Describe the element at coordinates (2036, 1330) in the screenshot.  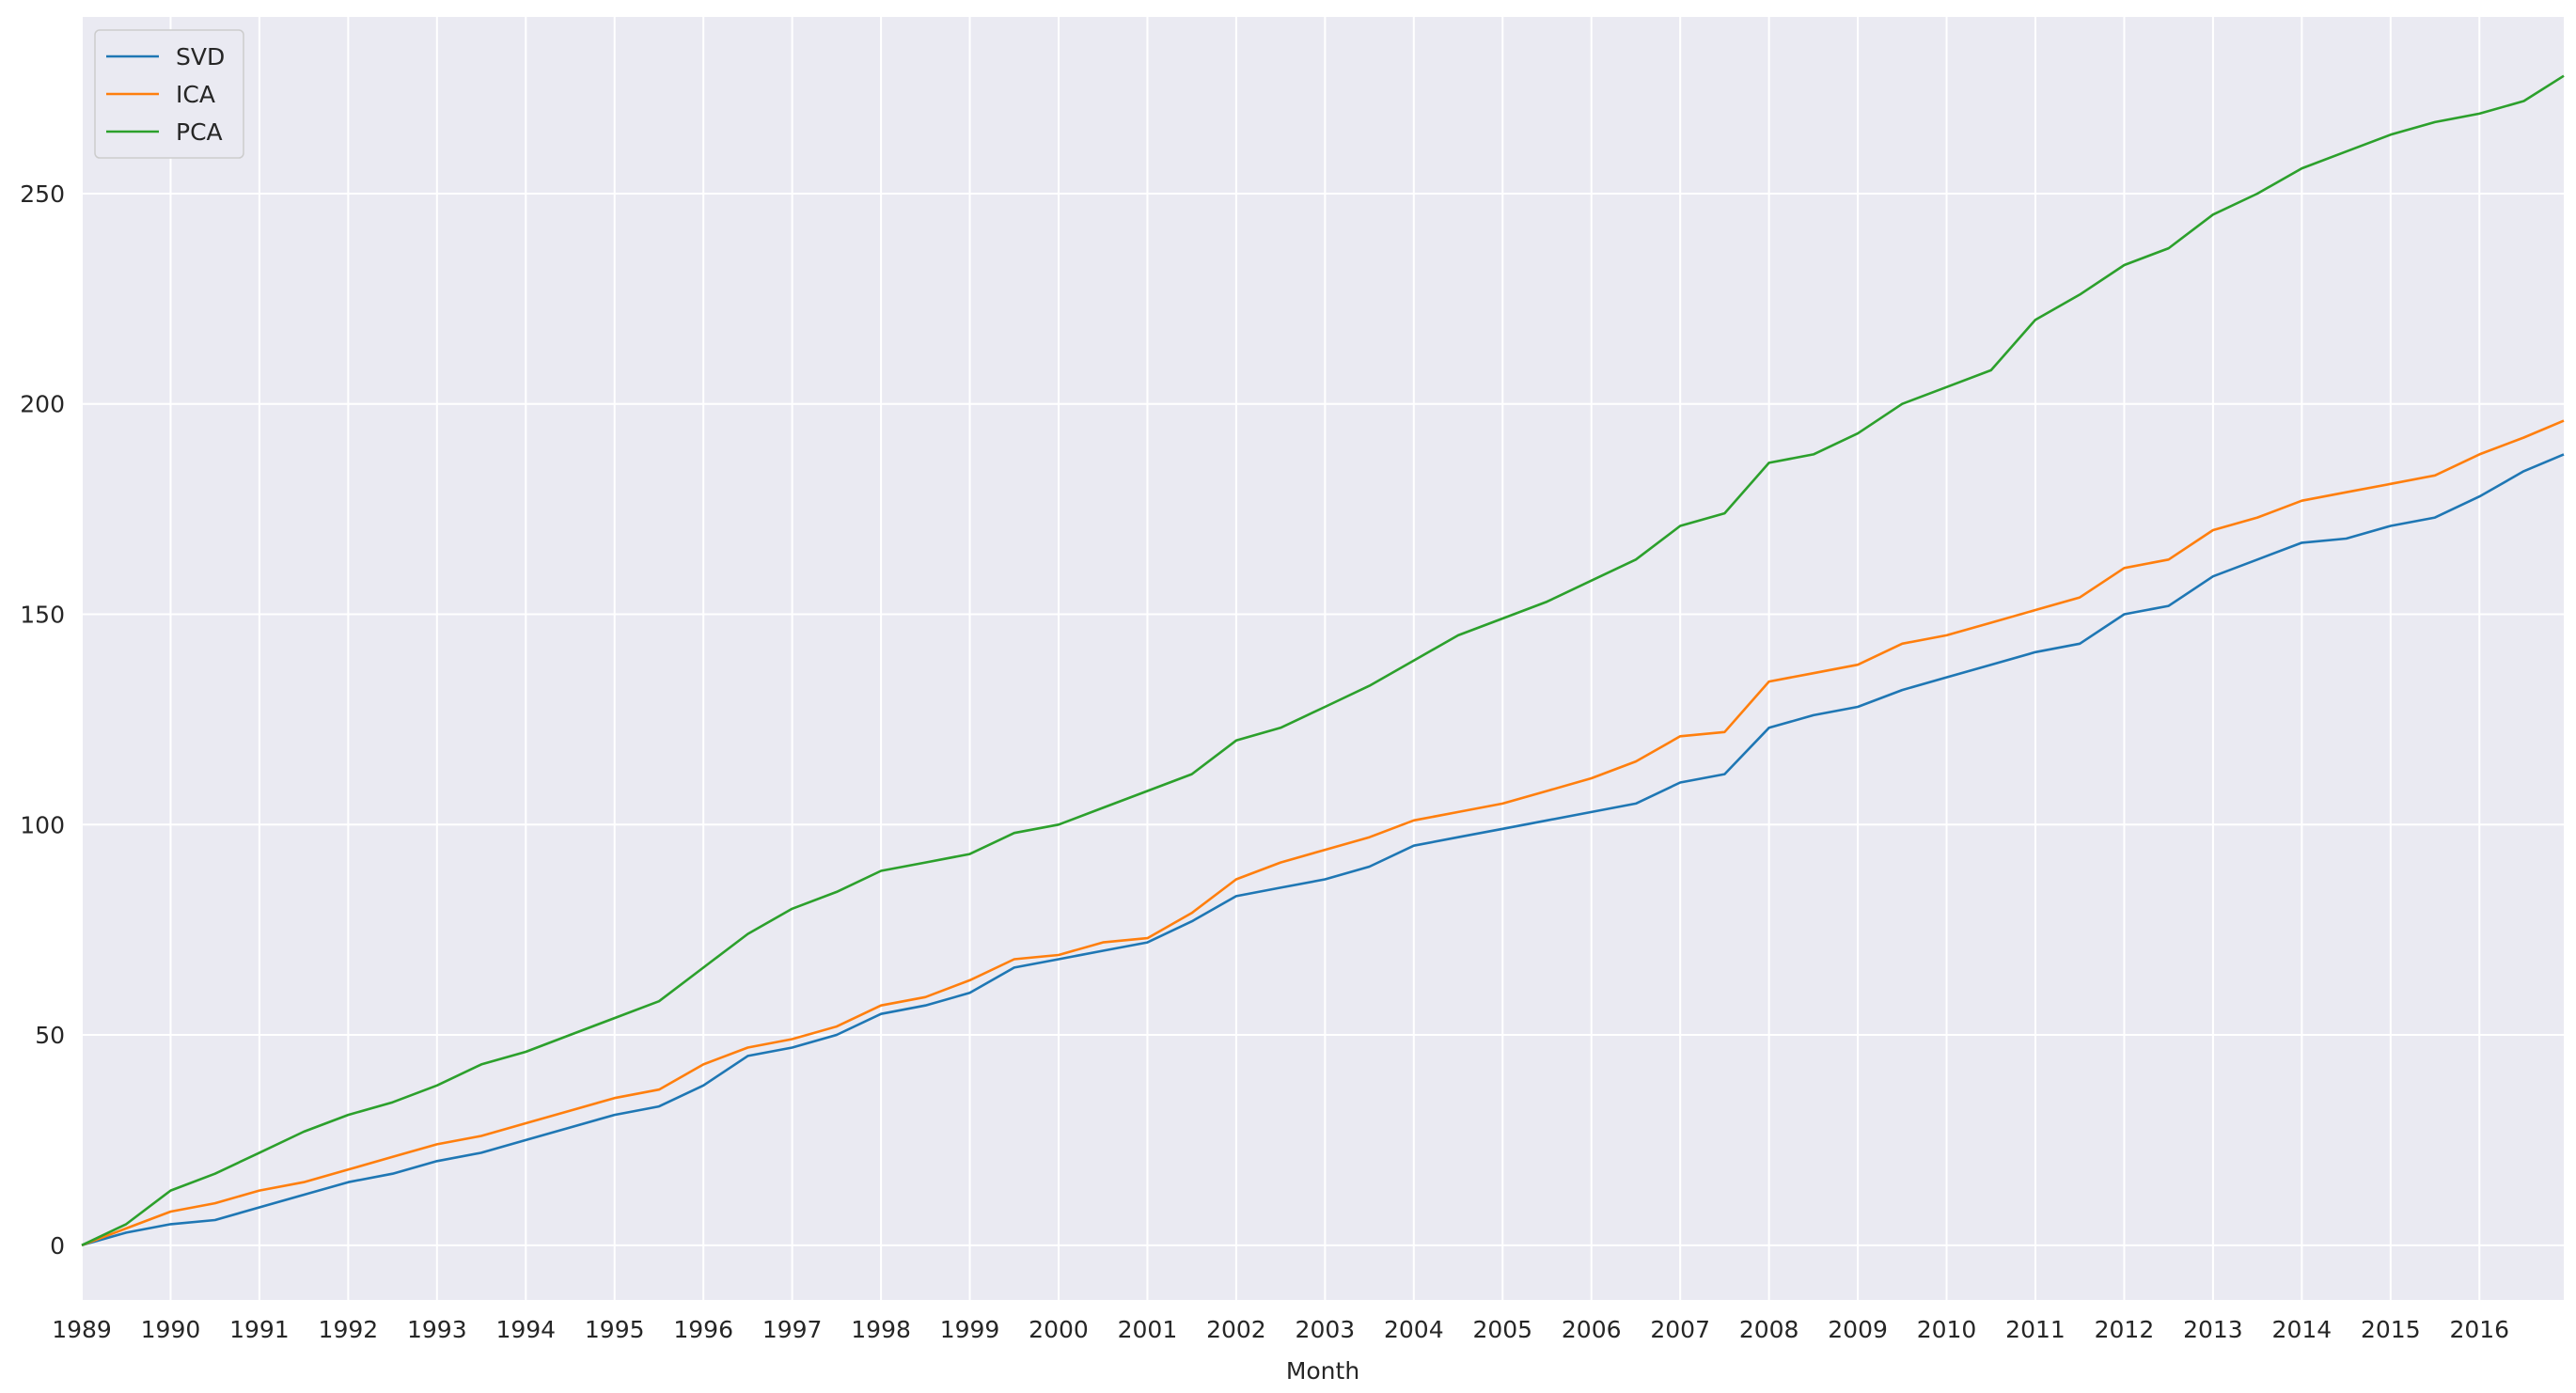
I see `x-tick-label: 2011` at that location.